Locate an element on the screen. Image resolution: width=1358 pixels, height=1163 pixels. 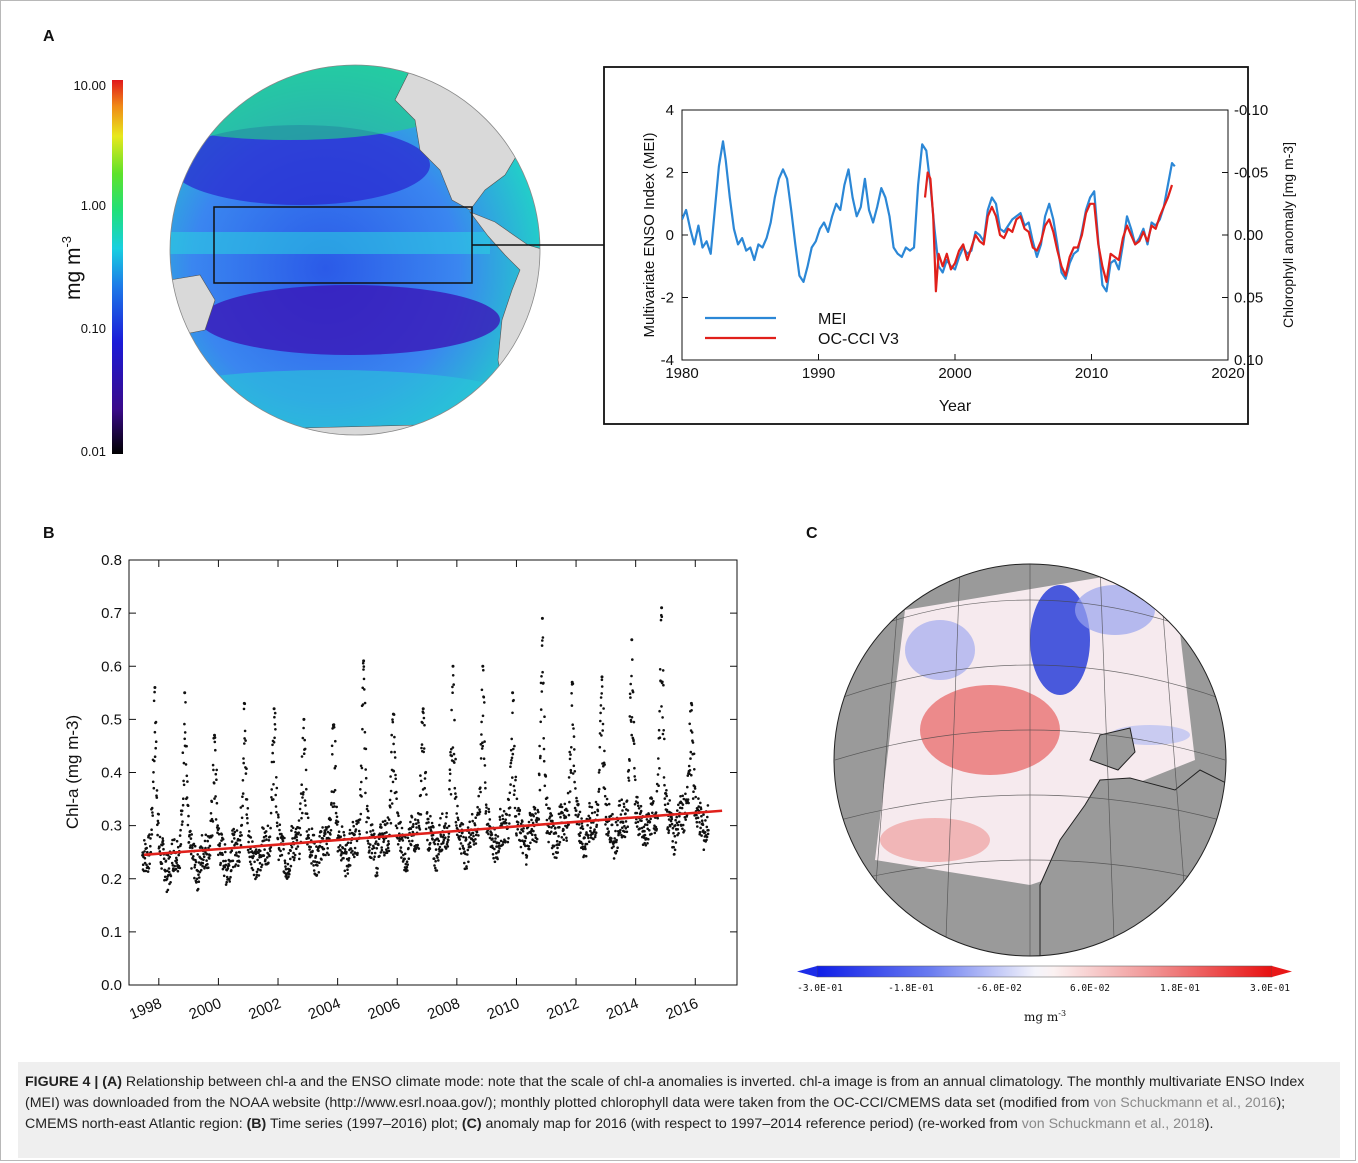
mei-ylabel: Multivariate ENSO Index (MEI) is located at coordinates (649, 234).